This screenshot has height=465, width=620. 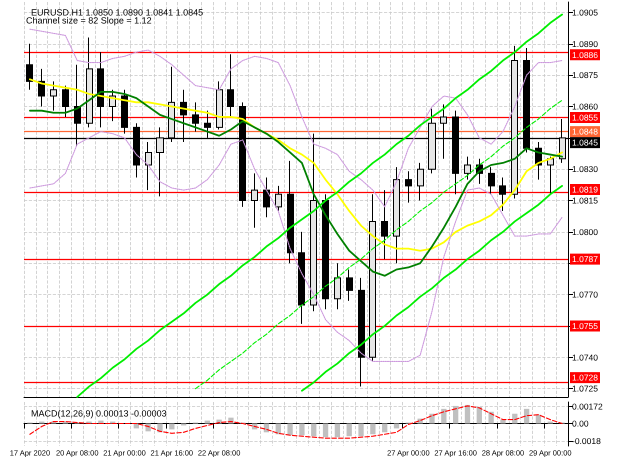 What do you see at coordinates (587, 407) in the screenshot?
I see `y-tick-label: 0.00172` at bounding box center [587, 407].